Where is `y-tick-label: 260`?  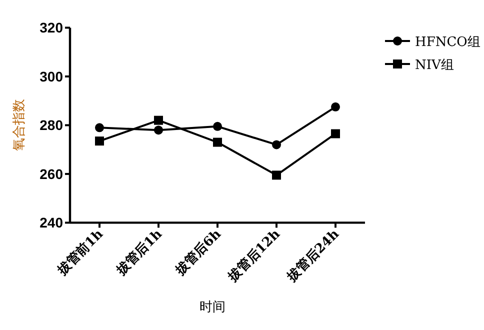
y-tick-label: 260 is located at coordinates (52, 174).